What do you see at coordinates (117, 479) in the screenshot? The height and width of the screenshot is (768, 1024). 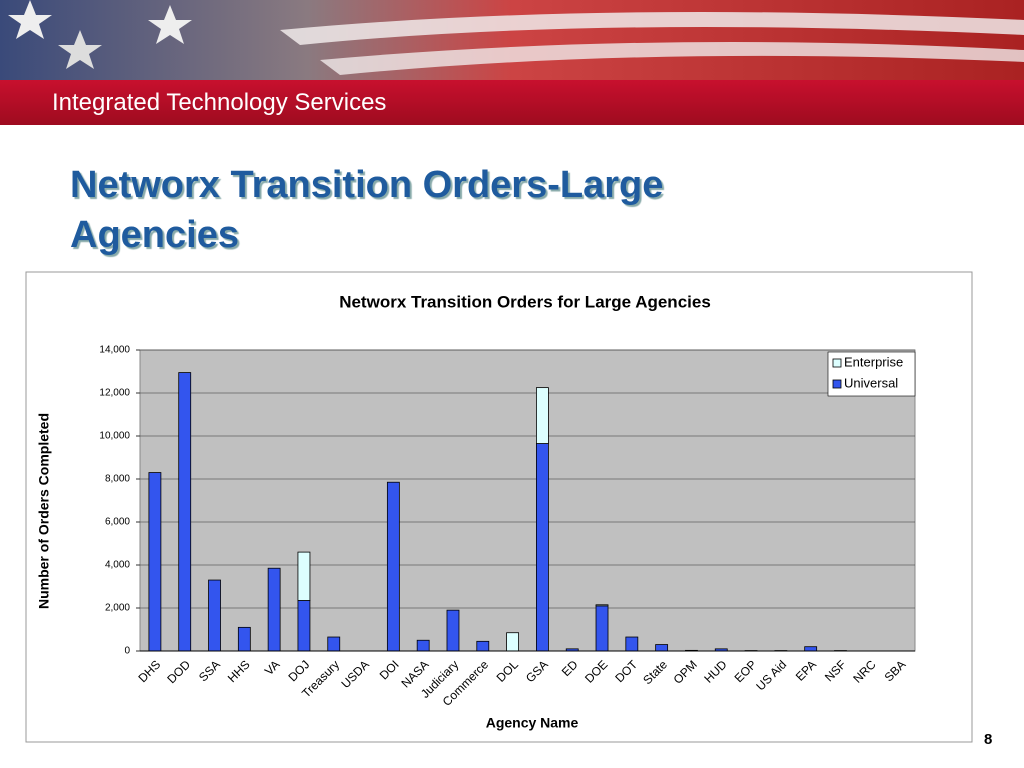 I see `y-tick-label: 8,000` at bounding box center [117, 479].